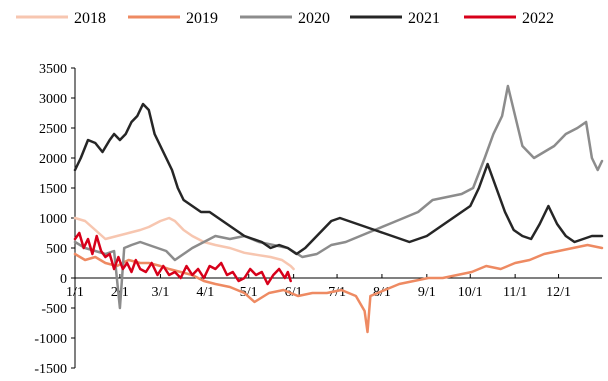 Image resolution: width=608 pixels, height=381 pixels. I want to click on legend-item-2021: 2021, so click(395, 18).